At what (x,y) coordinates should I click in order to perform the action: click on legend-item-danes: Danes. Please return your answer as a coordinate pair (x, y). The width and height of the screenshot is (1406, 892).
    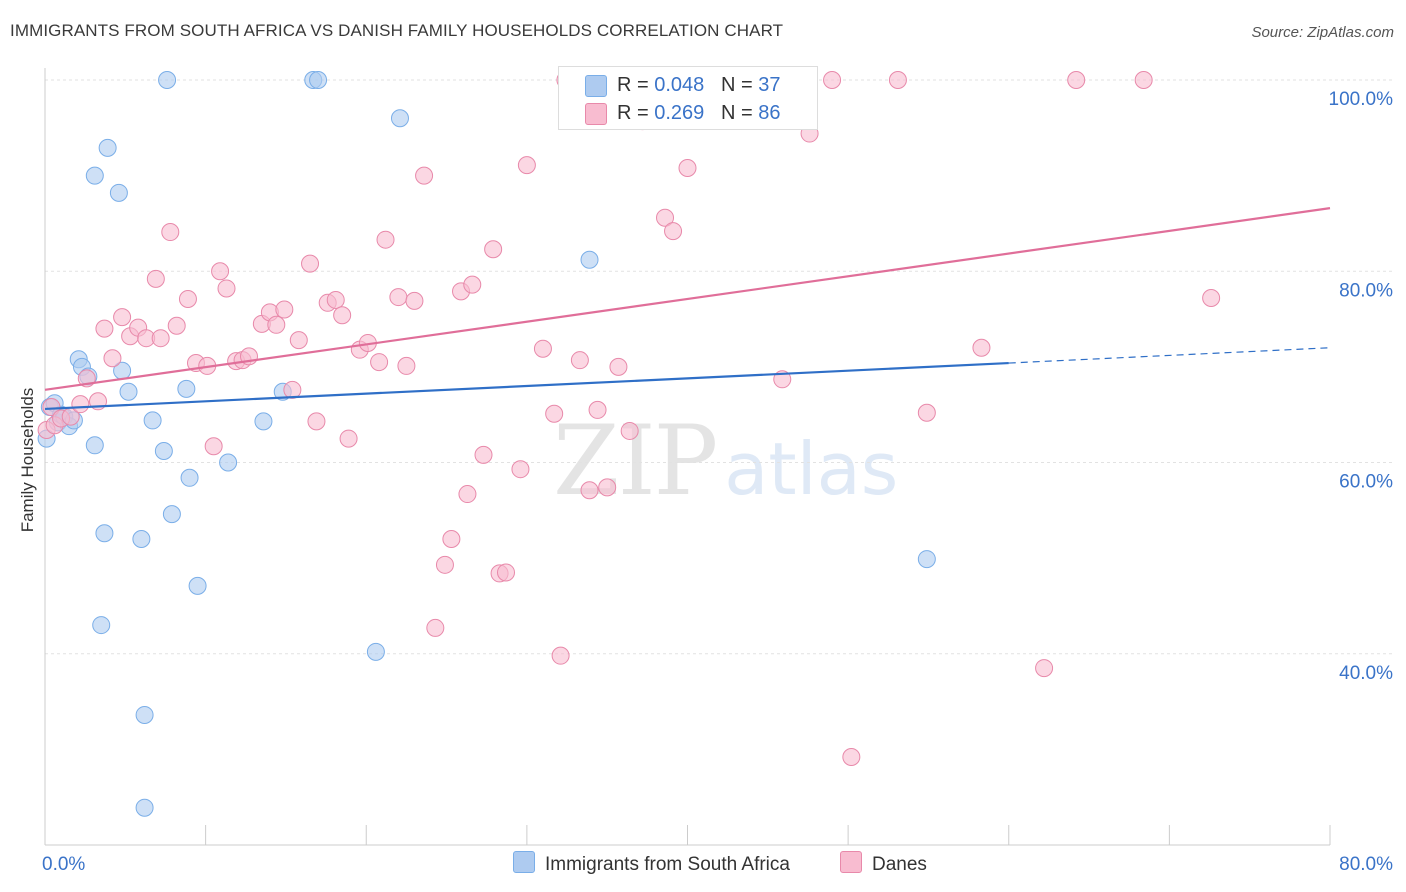
    Looking at the image, I should click on (883, 863).